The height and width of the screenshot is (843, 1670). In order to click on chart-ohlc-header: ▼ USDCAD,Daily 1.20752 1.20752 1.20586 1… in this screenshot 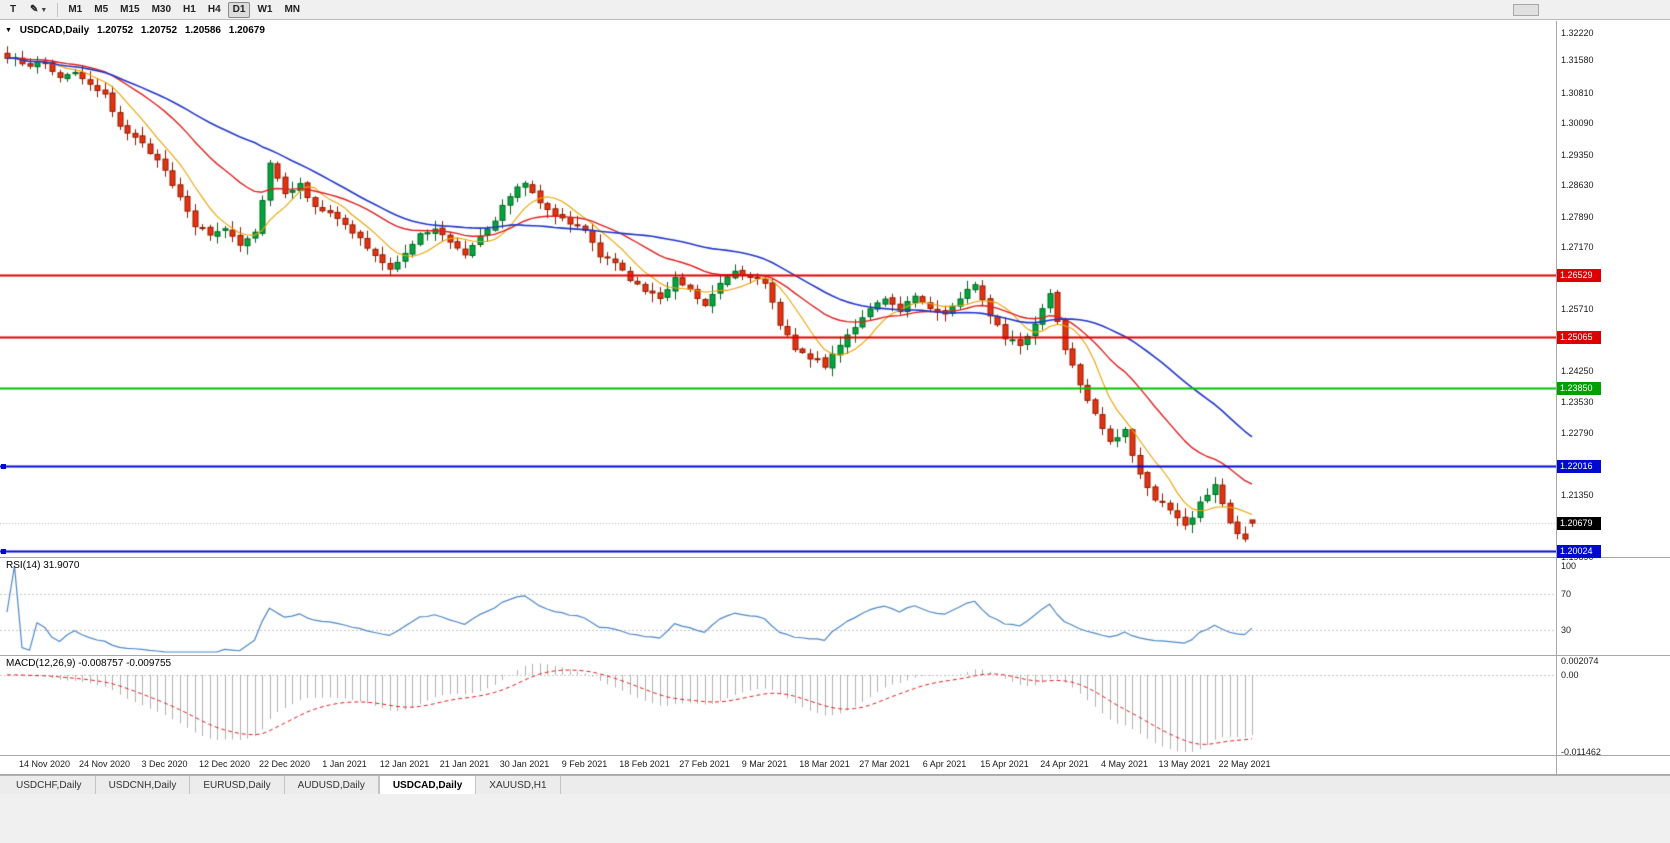, I will do `click(137, 30)`.